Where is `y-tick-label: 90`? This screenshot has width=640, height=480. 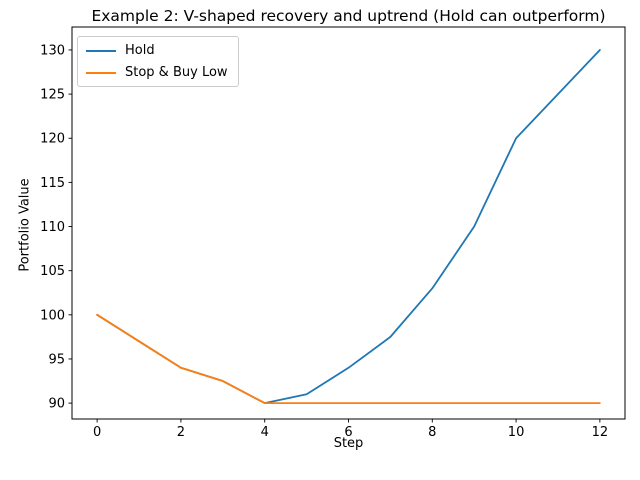
y-tick-label: 90 is located at coordinates (56, 404).